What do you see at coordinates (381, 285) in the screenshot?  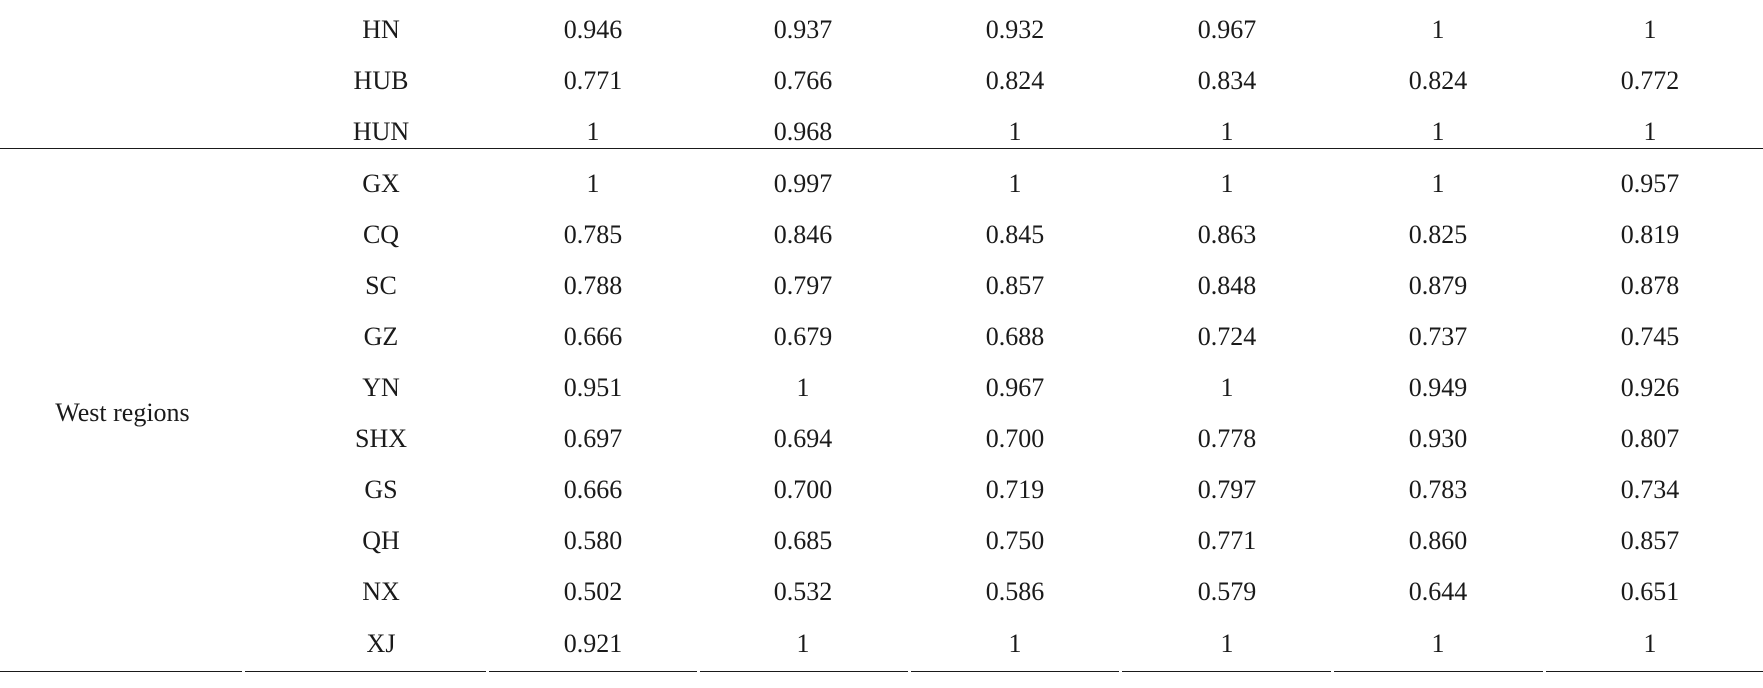 I see `region-code-cell: SC` at bounding box center [381, 285].